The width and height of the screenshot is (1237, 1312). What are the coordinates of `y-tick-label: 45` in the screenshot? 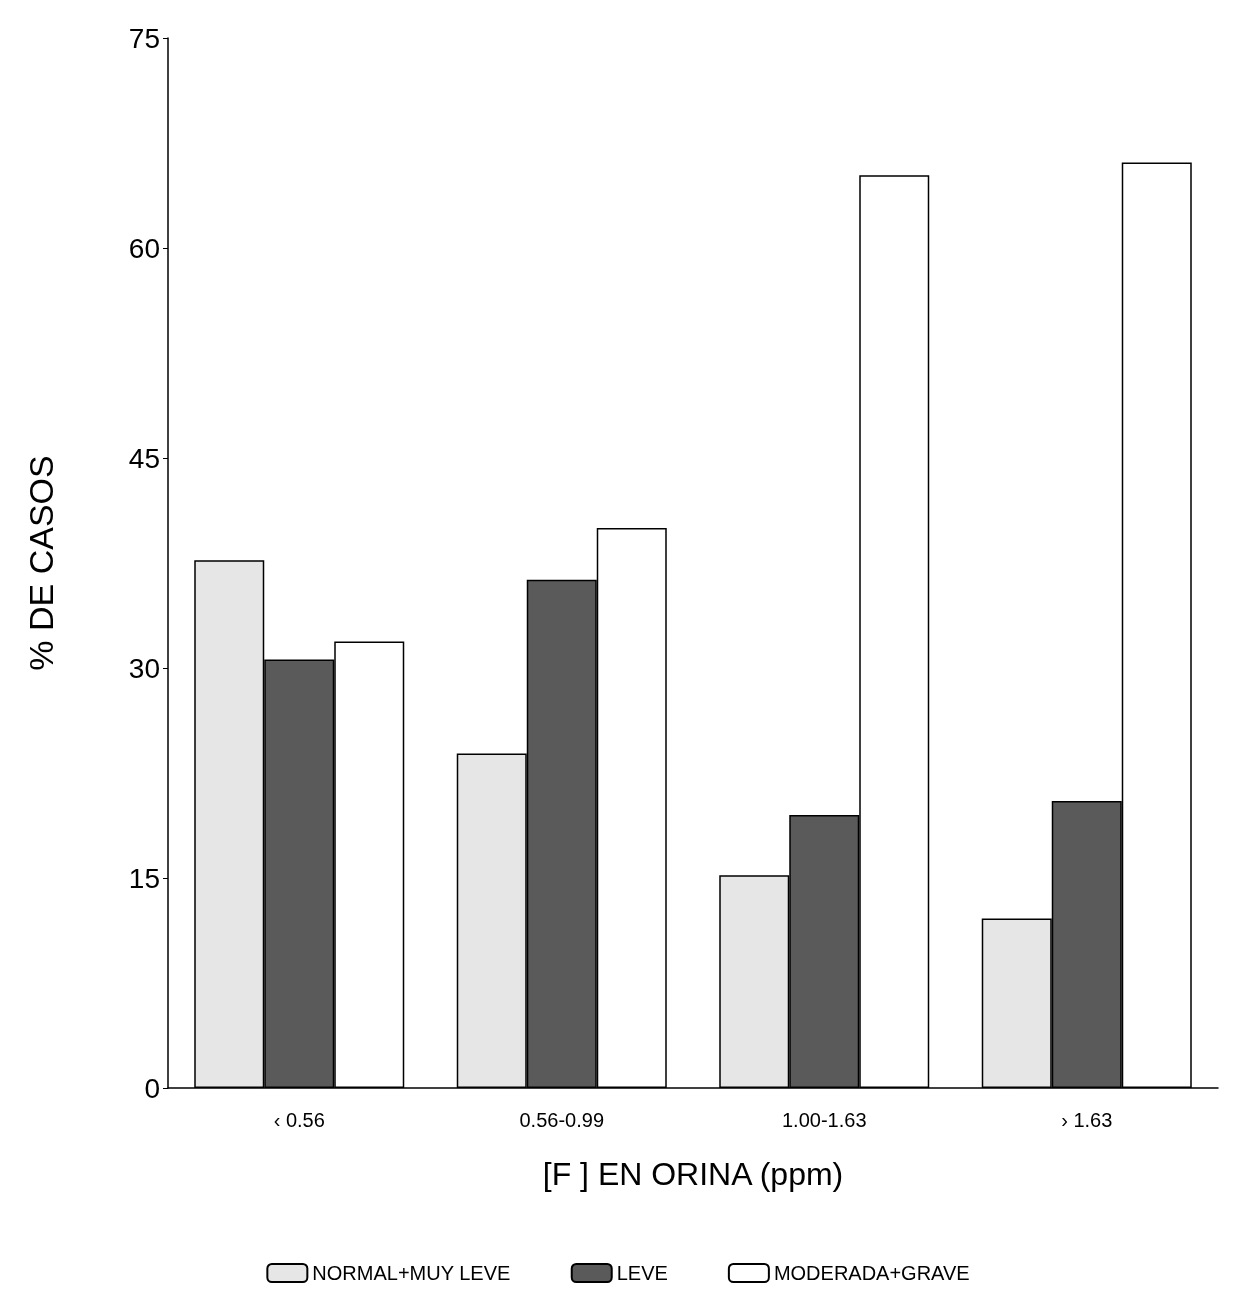 It's located at (144, 458).